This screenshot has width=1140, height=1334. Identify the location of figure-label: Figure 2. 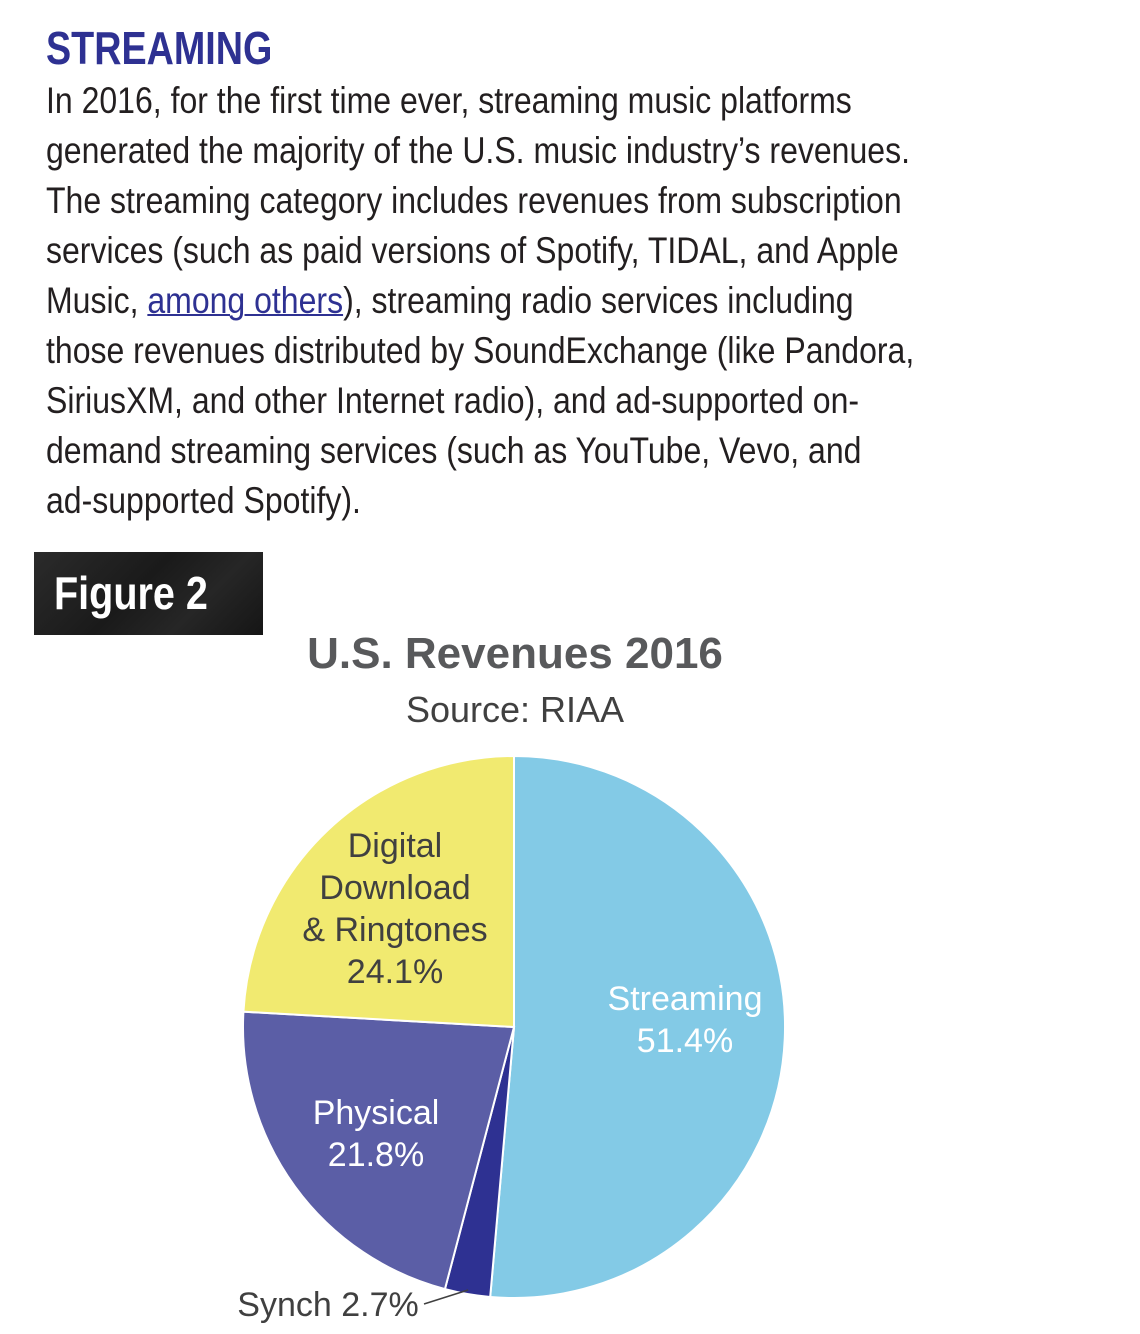
(131, 593).